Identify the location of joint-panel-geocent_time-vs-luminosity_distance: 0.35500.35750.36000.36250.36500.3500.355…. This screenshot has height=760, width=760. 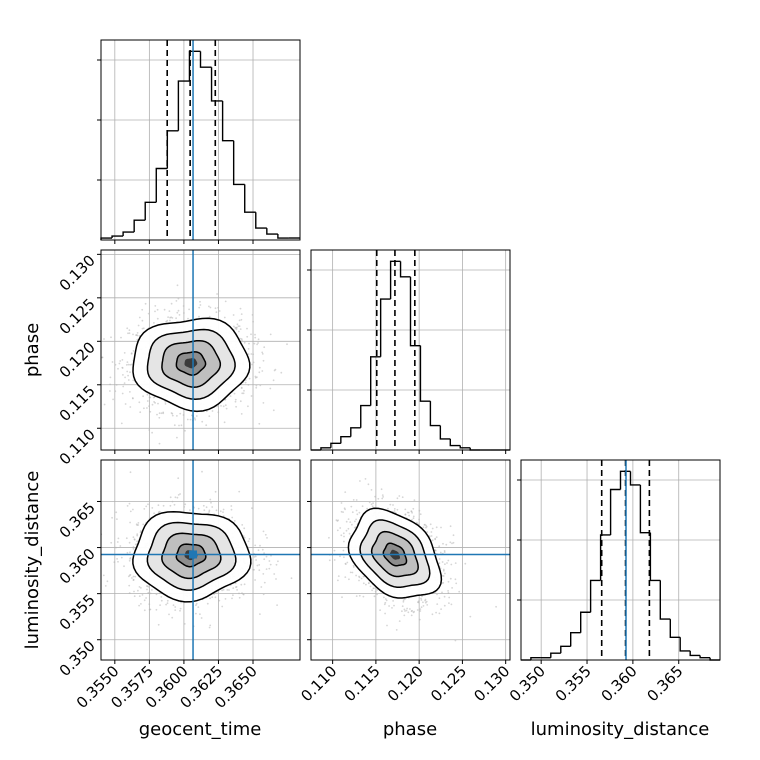
(178, 585).